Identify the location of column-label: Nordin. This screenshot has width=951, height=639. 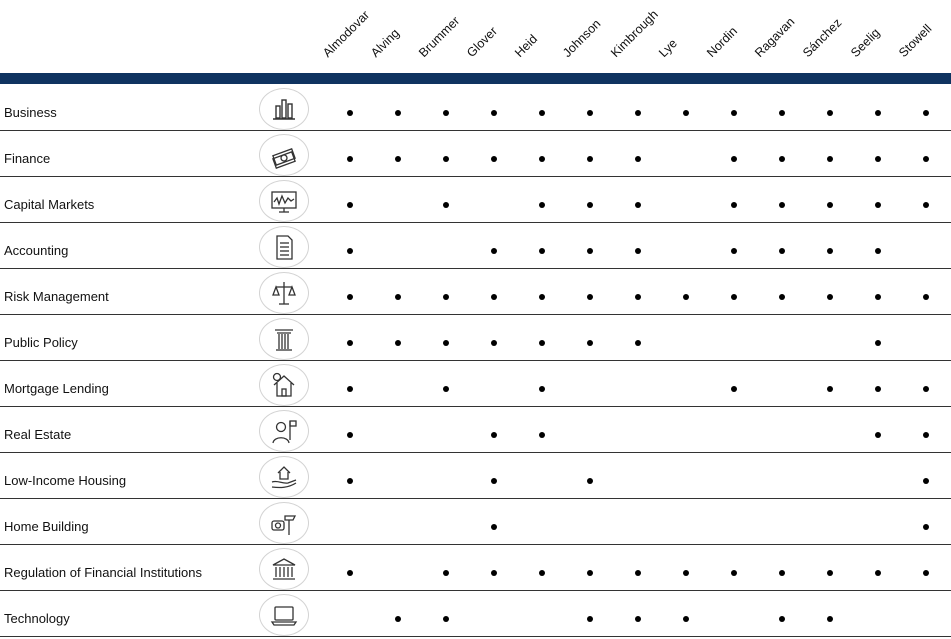
(722, 42).